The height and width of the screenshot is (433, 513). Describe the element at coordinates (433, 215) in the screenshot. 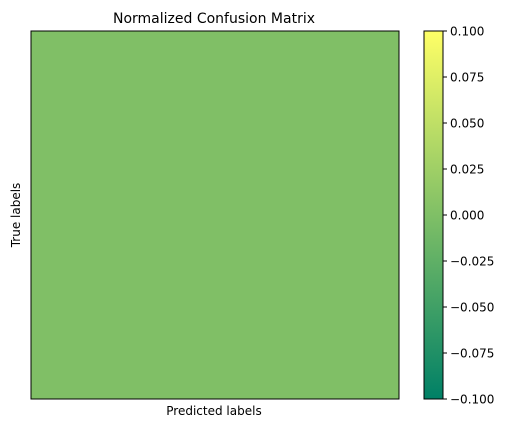

I see `colorbar` at that location.